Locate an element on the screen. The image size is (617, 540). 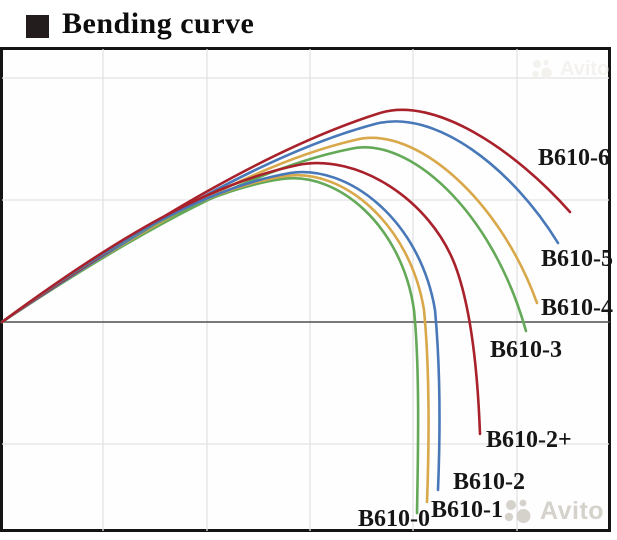
curve-label-b610-1: B610-1 is located at coordinates (467, 510).